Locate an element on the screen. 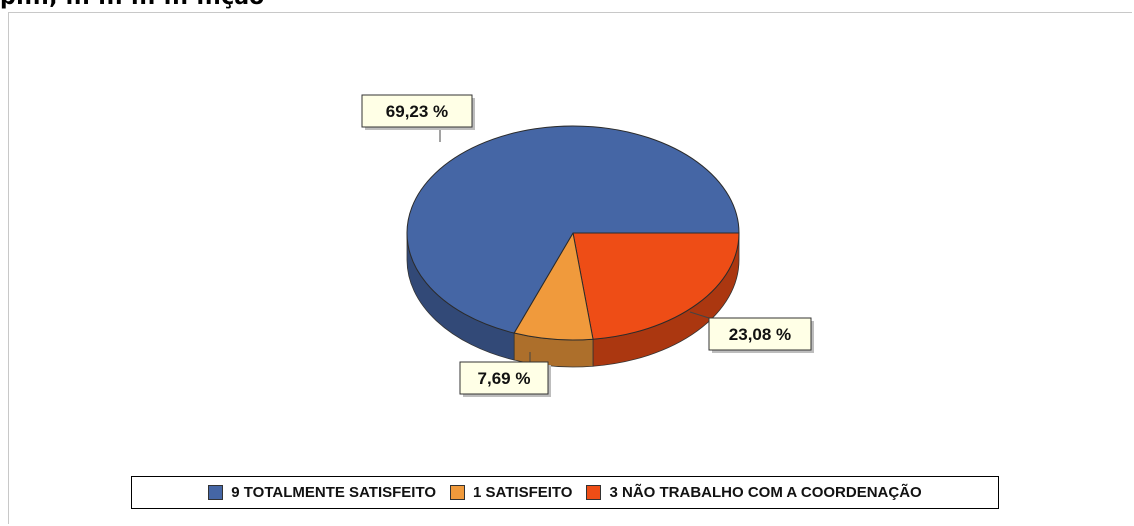 This screenshot has width=1134, height=526. pie-slices is located at coordinates (573, 233).